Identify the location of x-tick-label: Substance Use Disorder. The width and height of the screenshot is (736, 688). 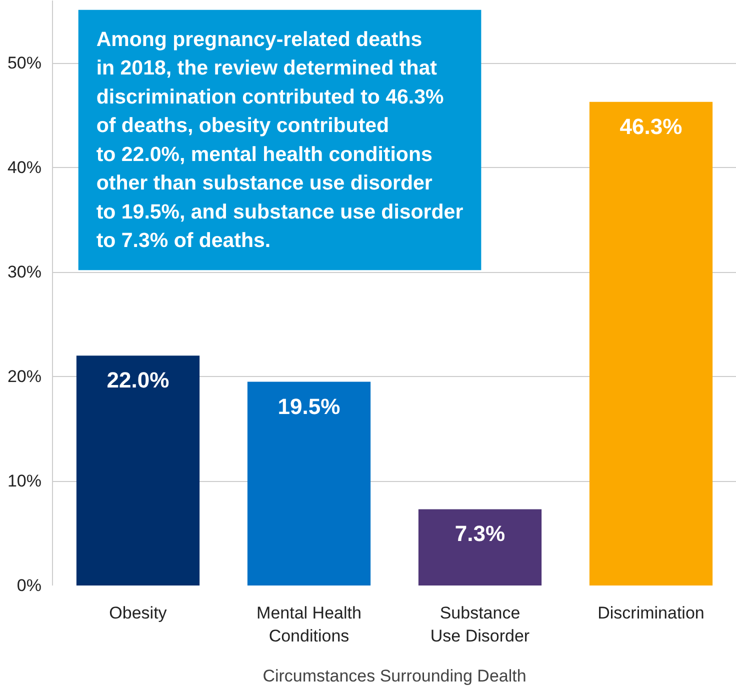
(480, 625).